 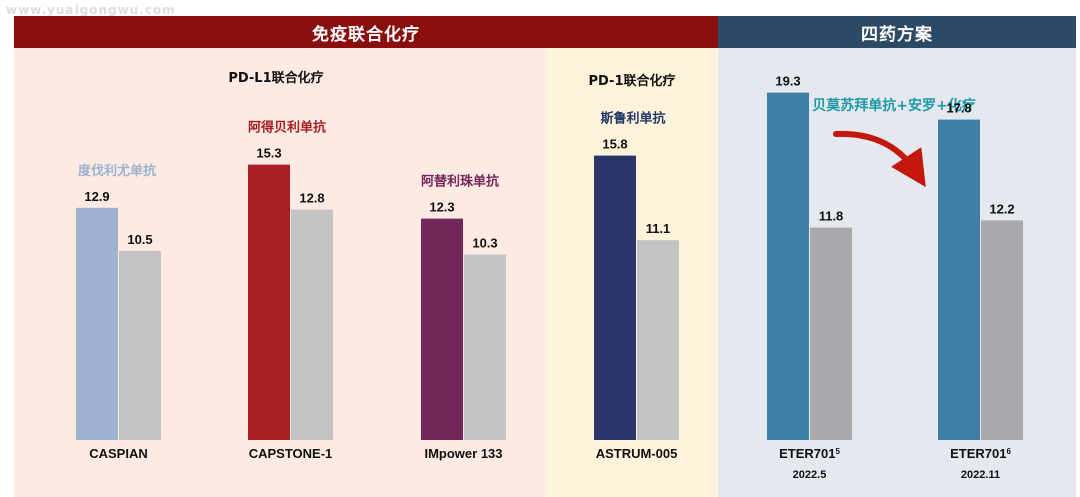 What do you see at coordinates (897, 32) in the screenshot?
I see `four-drug-header: 四药方案` at bounding box center [897, 32].